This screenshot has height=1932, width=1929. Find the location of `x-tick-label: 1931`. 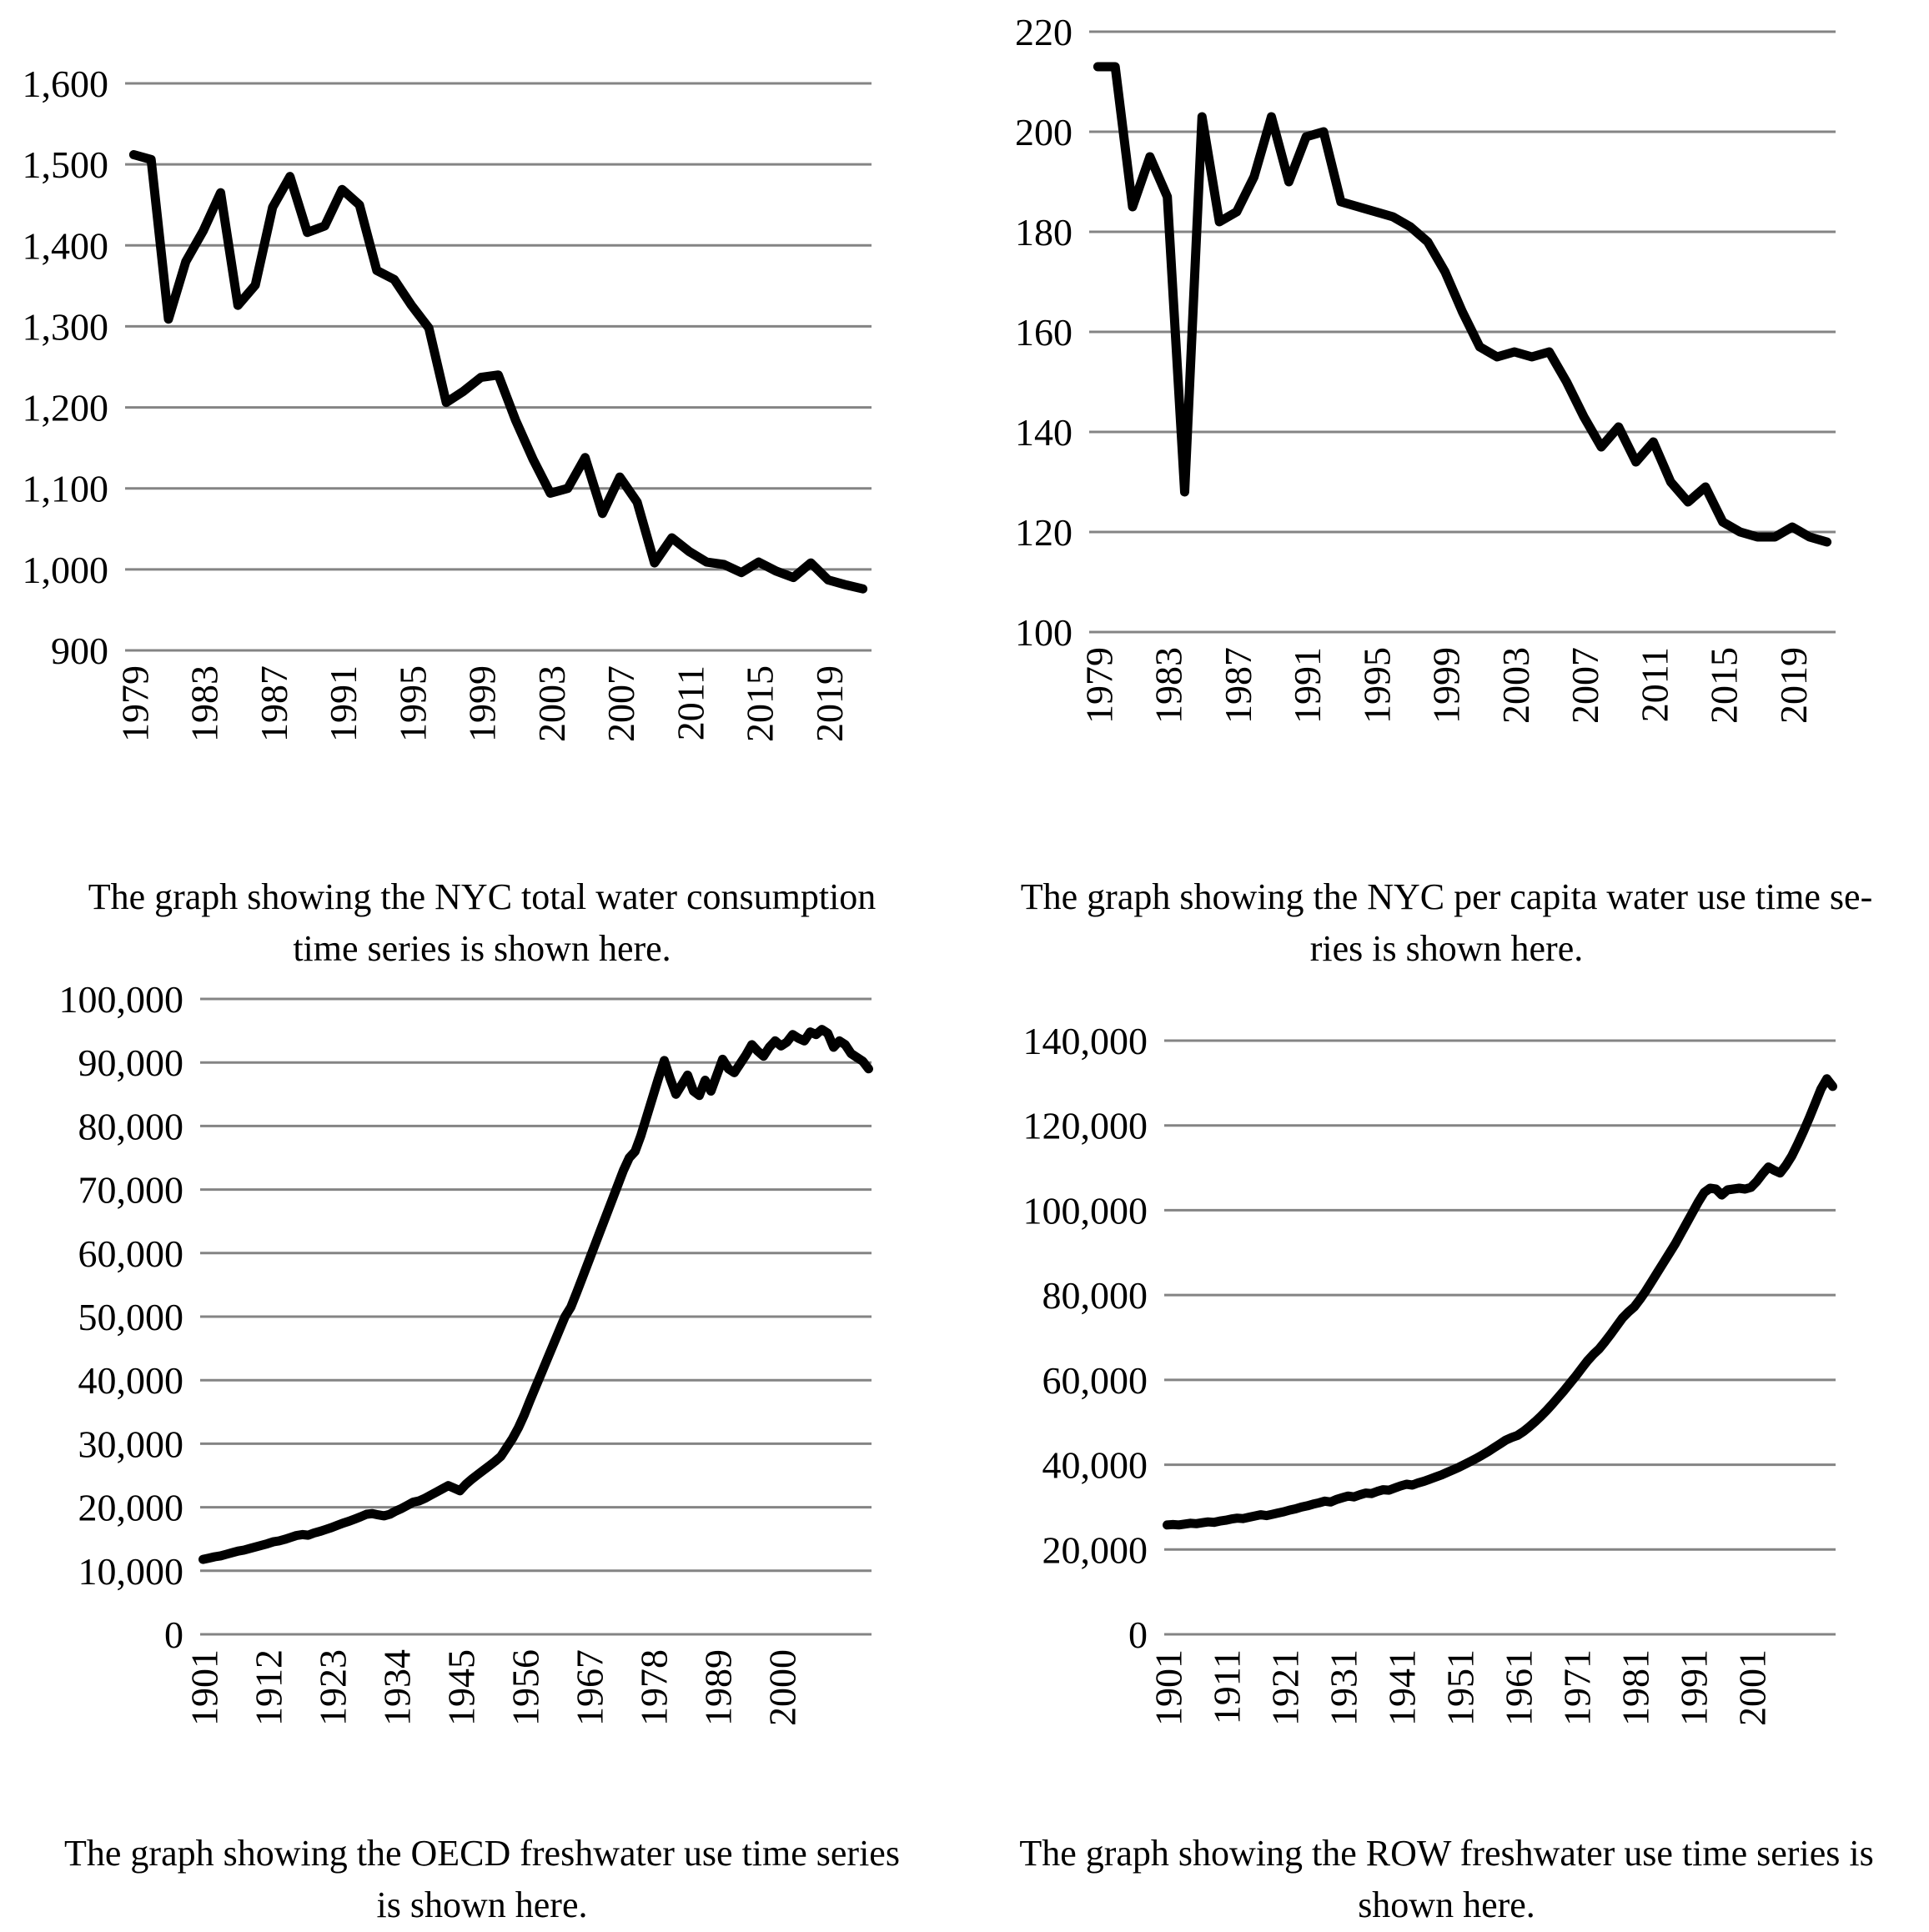

x-tick-label: 1931 is located at coordinates (1344, 1688).